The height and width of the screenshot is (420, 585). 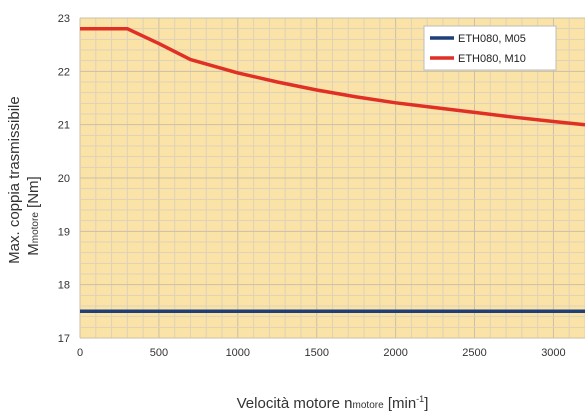 What do you see at coordinates (24, 178) in the screenshot?
I see `y-axis-title: Max. coppia trasmissibile Mmotore [Nm]` at bounding box center [24, 178].